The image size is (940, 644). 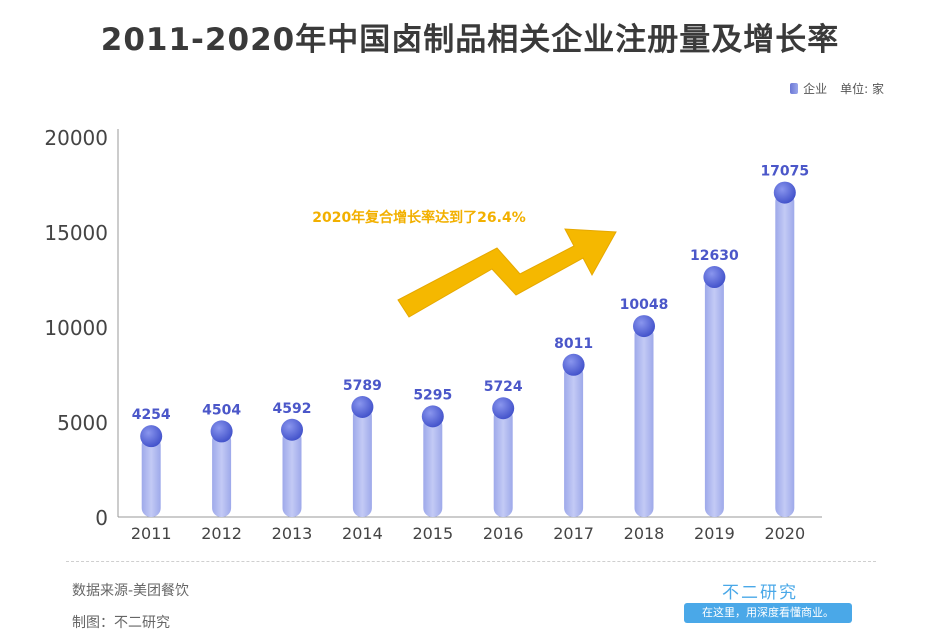 What do you see at coordinates (131, 591) in the screenshot?
I see `data-source: 数据来源-美团餐饮` at bounding box center [131, 591].